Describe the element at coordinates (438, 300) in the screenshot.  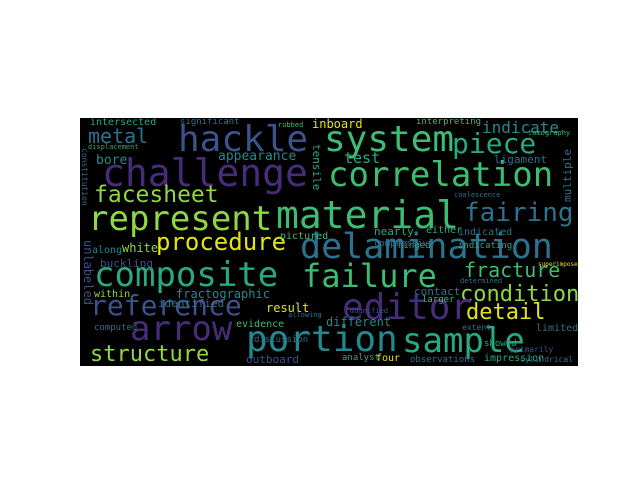
I see `word-larger: larger` at that location.